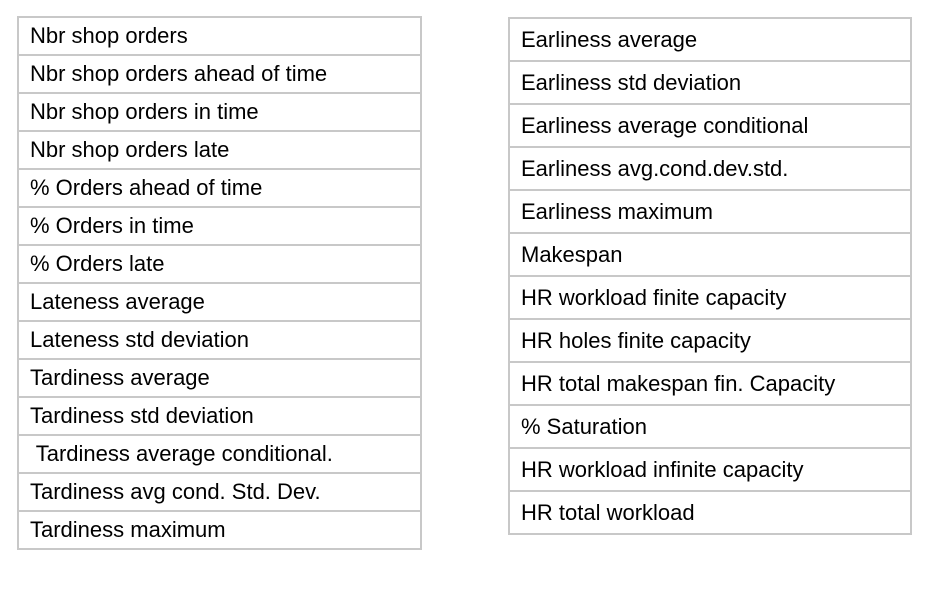 The image size is (934, 595). I want to click on table-row: Makespan, so click(710, 254).